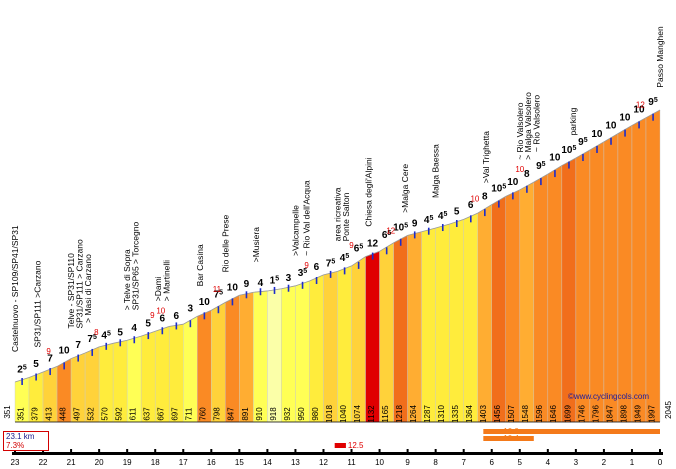 Image resolution: width=676 pixels, height=469 pixels. What do you see at coordinates (483, 414) in the screenshot?
I see `altitude-label: 1403` at bounding box center [483, 414].